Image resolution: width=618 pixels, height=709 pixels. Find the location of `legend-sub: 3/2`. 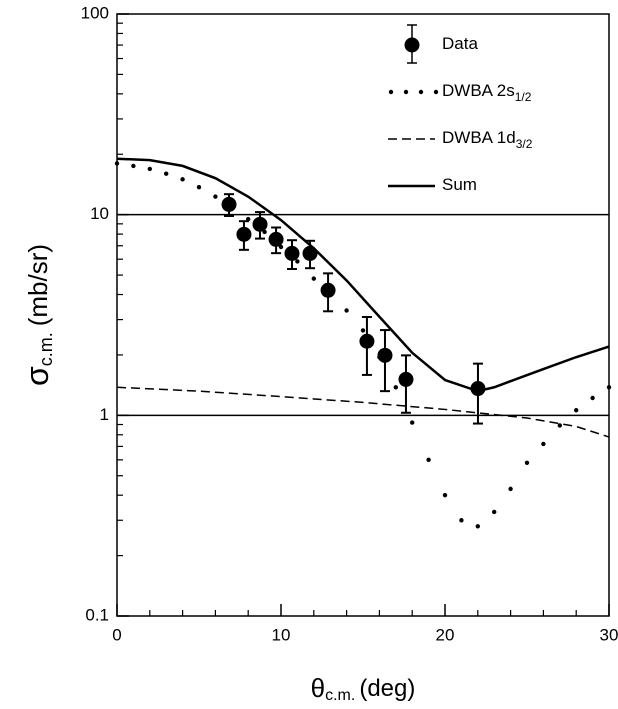

legend-sub: 3/2 is located at coordinates (524, 144).